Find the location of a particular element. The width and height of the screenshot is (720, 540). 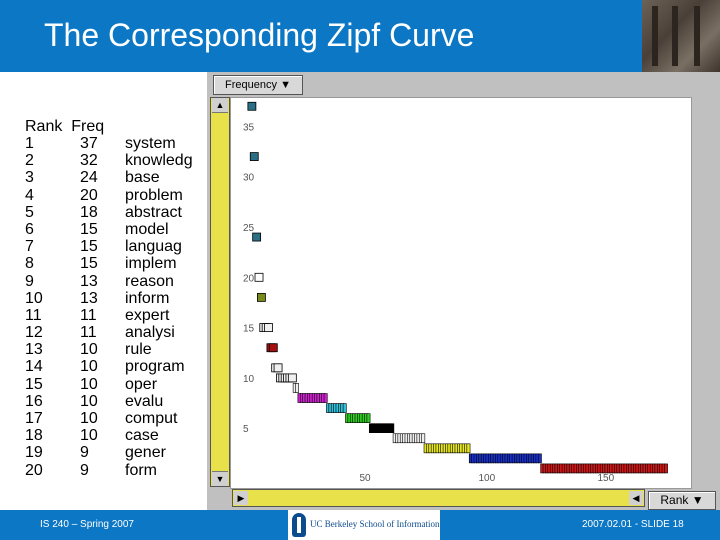

term-cell: reason is located at coordinates (149, 281).